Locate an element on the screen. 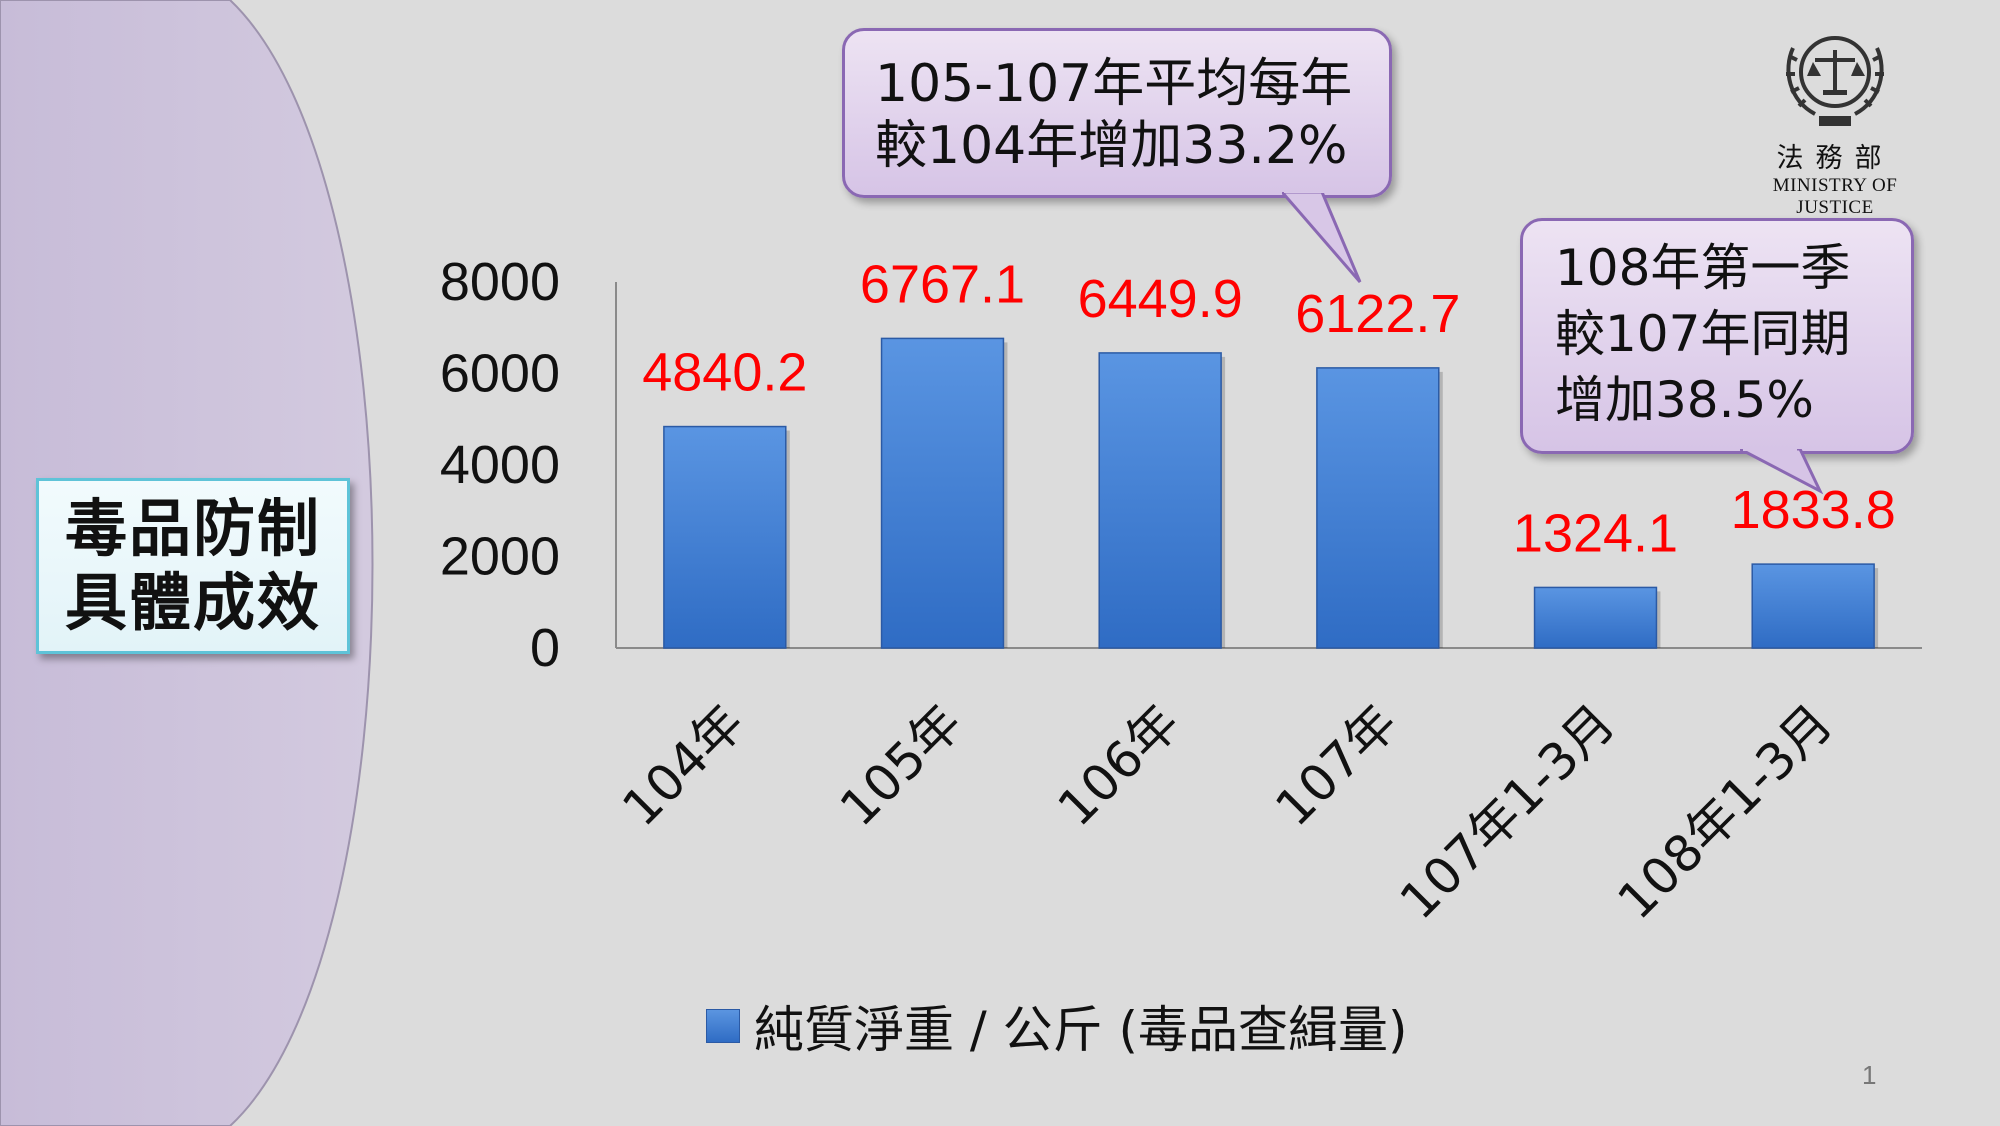 This screenshot has width=2000, height=1126. y-tick-label: 6000 is located at coordinates (500, 374).